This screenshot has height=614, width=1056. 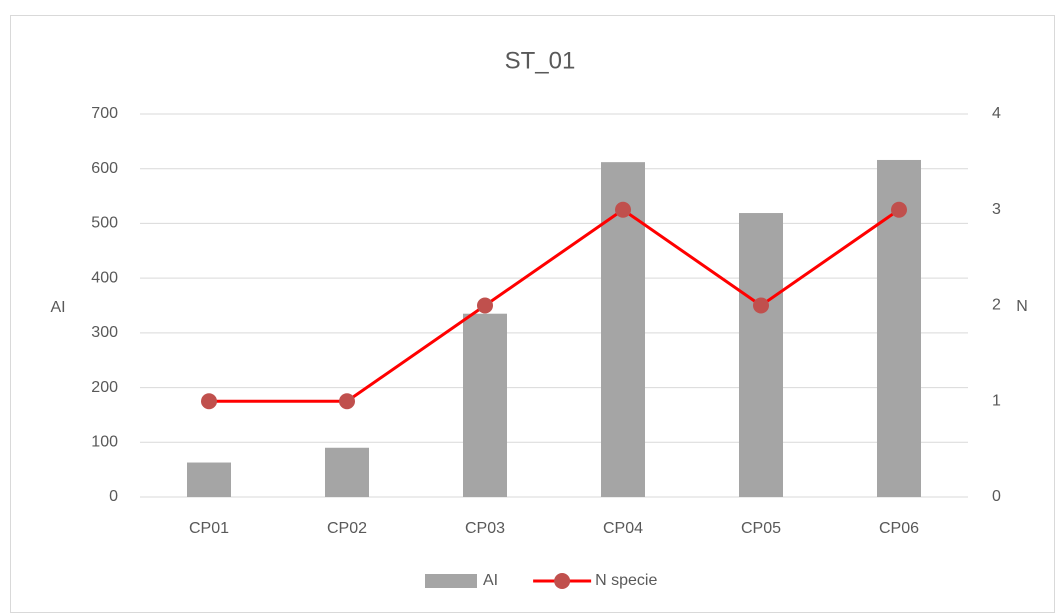 What do you see at coordinates (996, 209) in the screenshot?
I see `y2-tick-label: 3` at bounding box center [996, 209].